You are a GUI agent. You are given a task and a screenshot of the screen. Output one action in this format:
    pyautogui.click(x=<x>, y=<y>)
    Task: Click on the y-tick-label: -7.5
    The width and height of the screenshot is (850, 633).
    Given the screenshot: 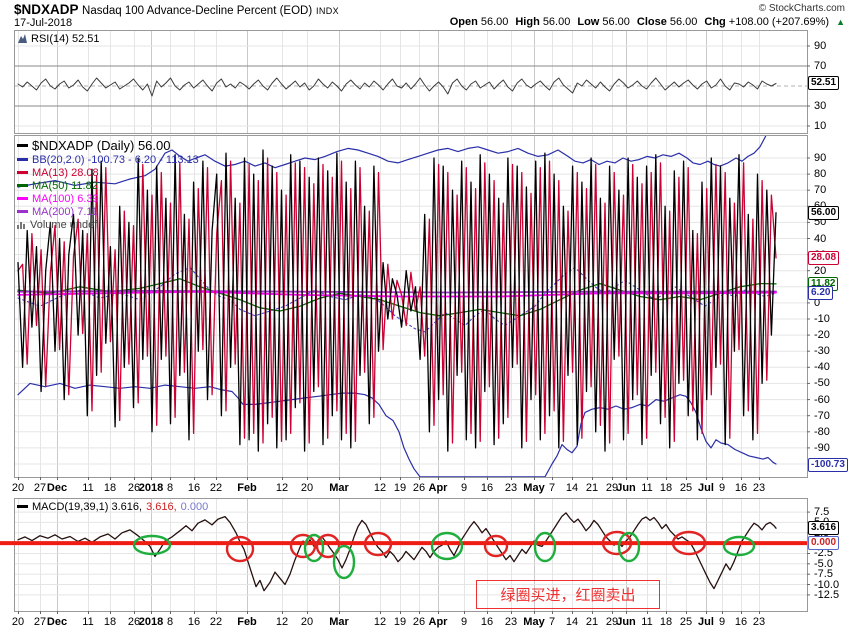 What is the action you would take?
    pyautogui.click(x=823, y=574)
    